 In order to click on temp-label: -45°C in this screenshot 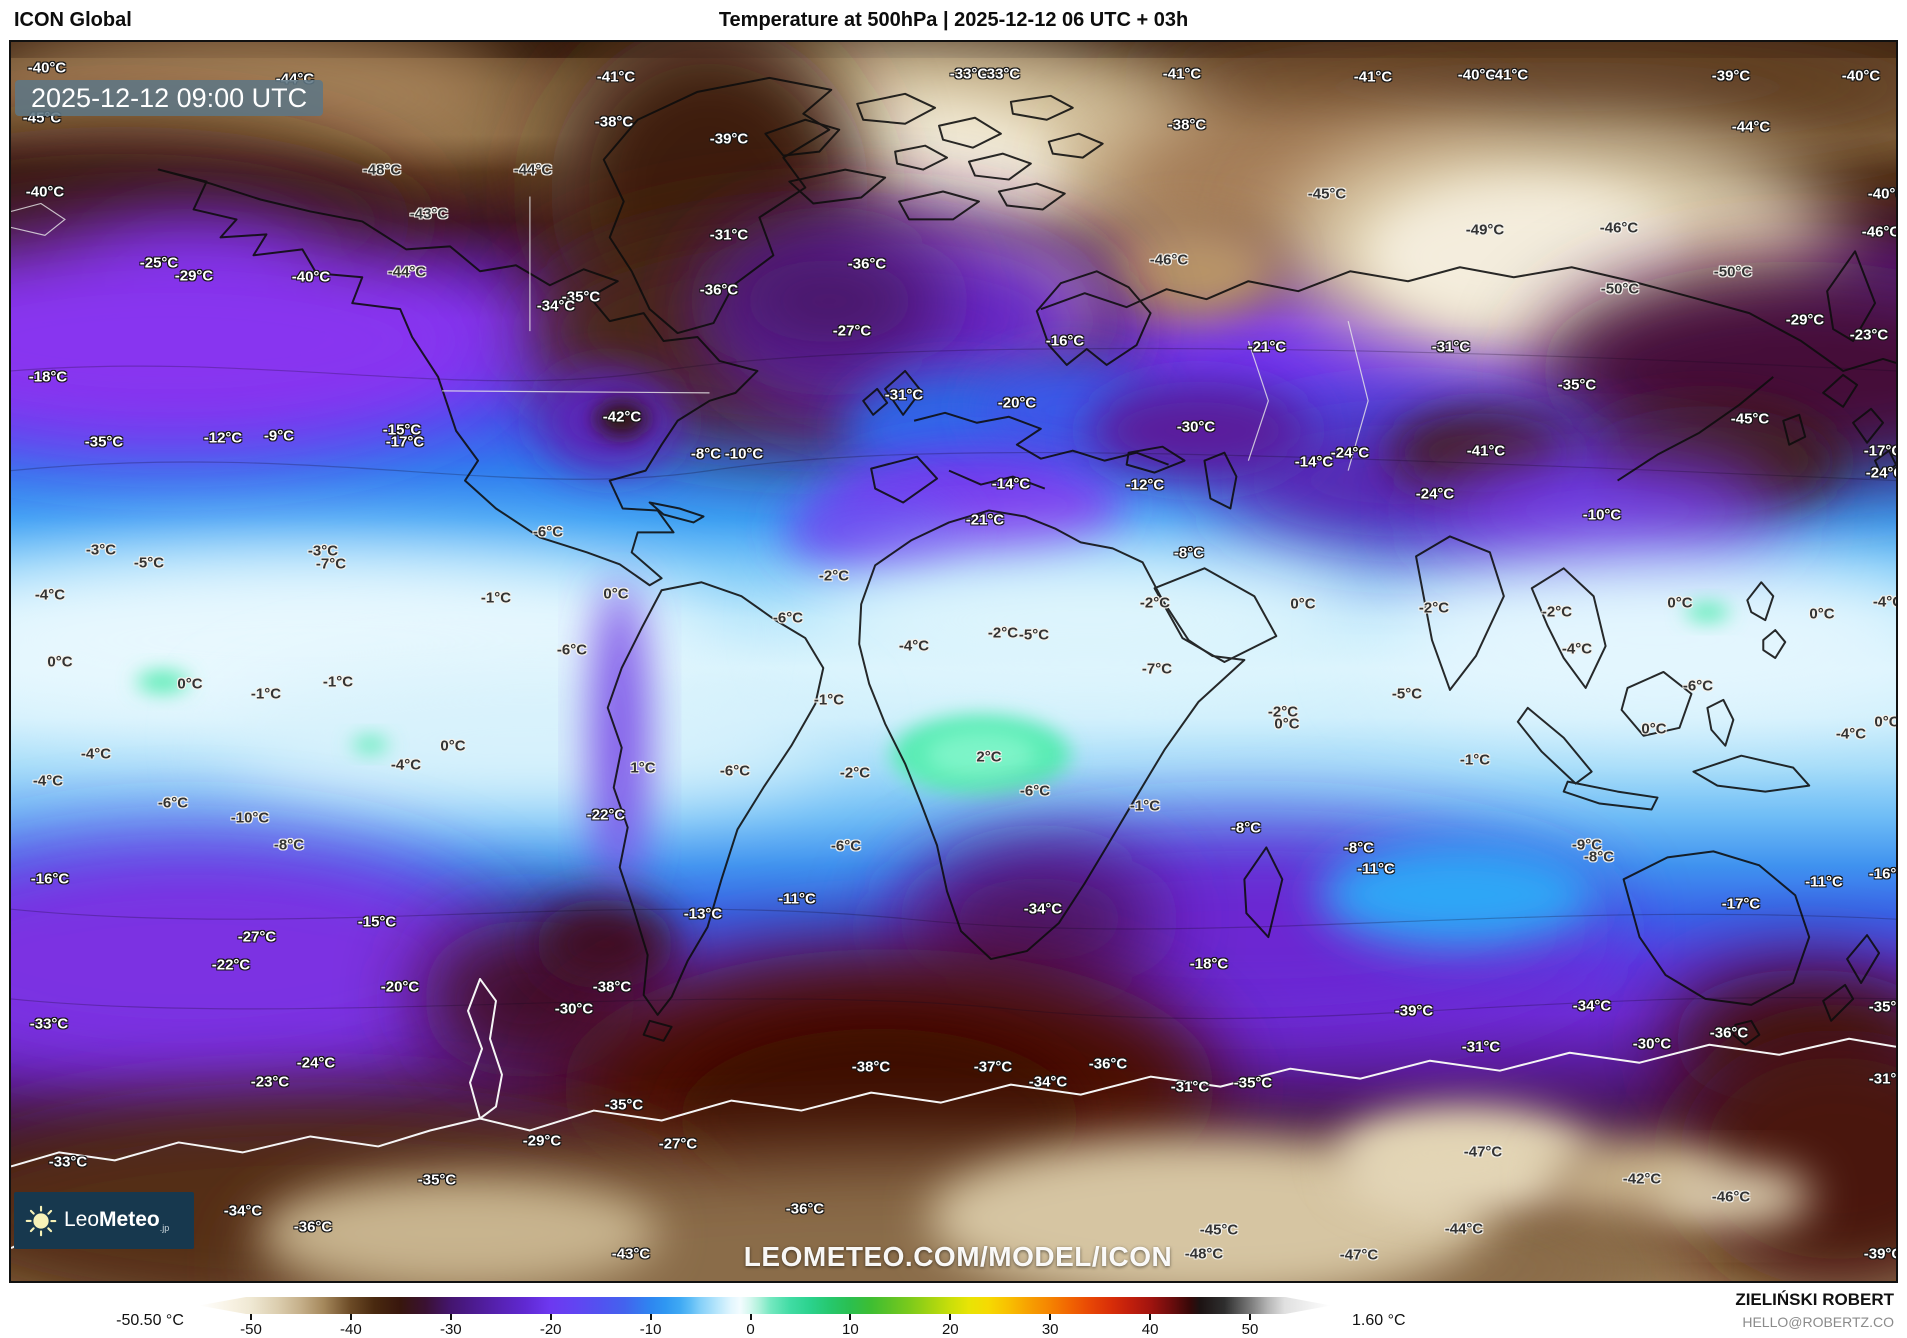, I will do `click(1219, 1230)`.